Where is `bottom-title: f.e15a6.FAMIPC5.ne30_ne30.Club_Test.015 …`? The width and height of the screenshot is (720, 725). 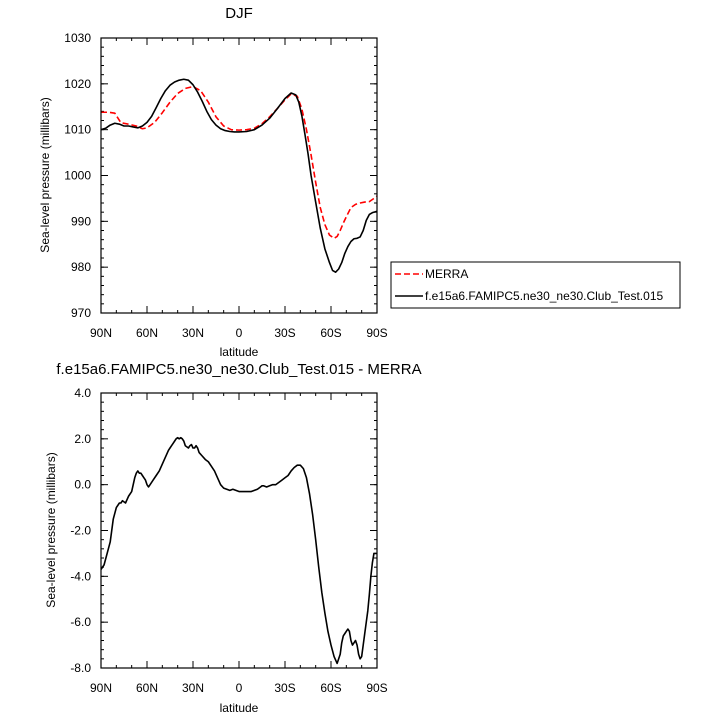
bottom-title: f.e15a6.FAMIPC5.ne30_ne30.Club_Test.015 … is located at coordinates (238, 369).